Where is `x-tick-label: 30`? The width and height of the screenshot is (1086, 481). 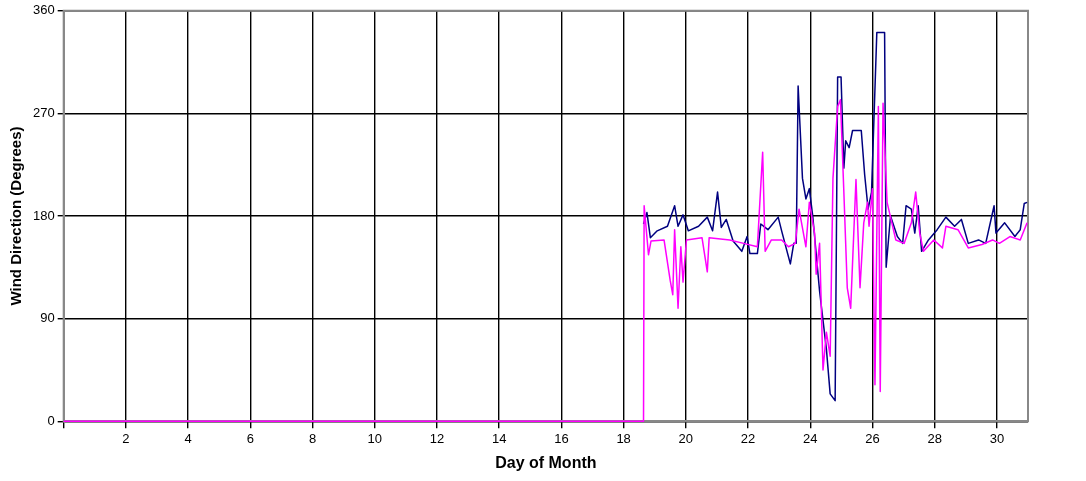 x-tick-label: 30 is located at coordinates (997, 438).